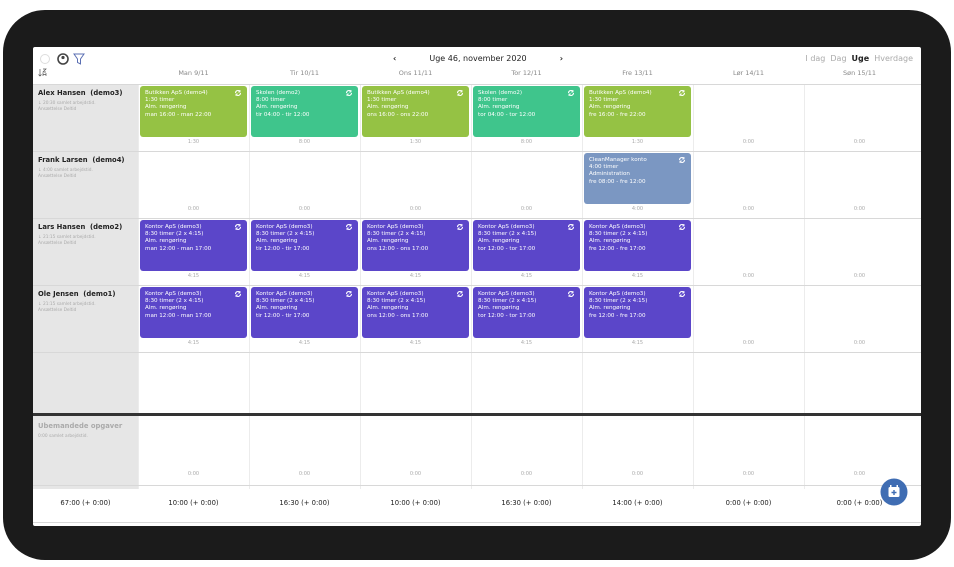 Image resolution: width=954 pixels, height=567 pixels. Describe the element at coordinates (507, 315) in the screenshot. I see `shift-line: tor 12:00 - tor 17:00` at that location.